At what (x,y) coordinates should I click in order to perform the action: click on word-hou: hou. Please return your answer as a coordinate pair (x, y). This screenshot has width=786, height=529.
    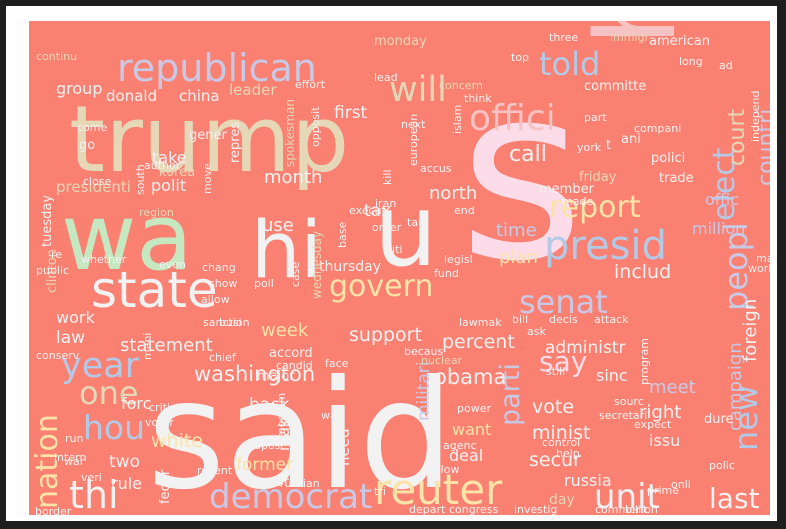
    Looking at the image, I should click on (114, 427).